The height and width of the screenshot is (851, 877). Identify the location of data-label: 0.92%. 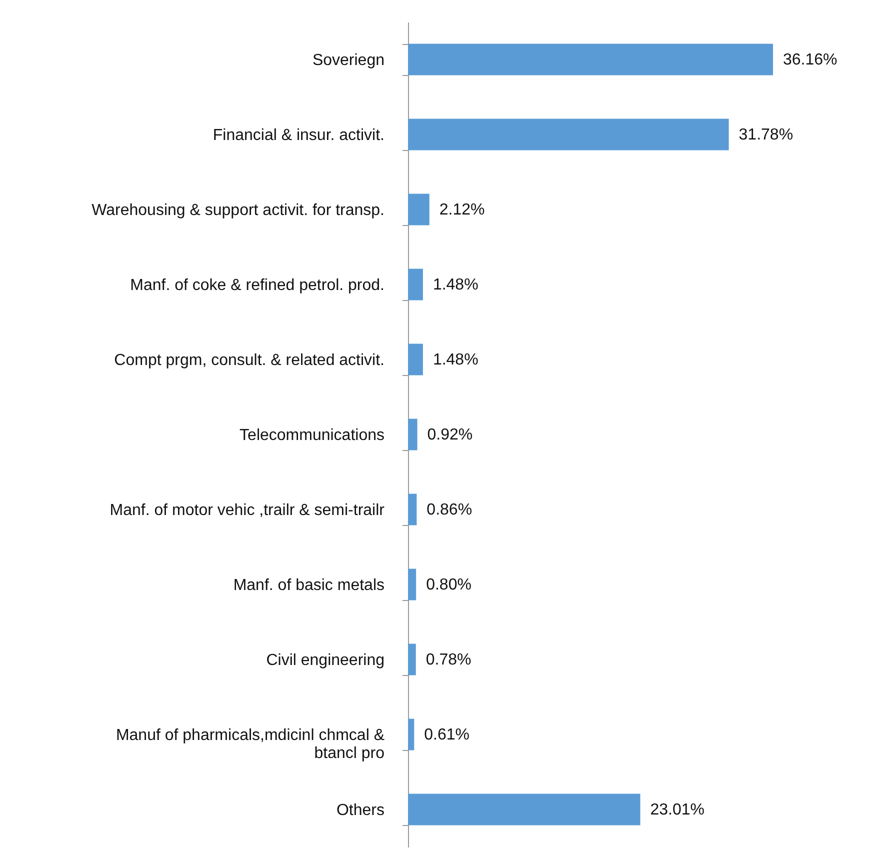
(450, 435).